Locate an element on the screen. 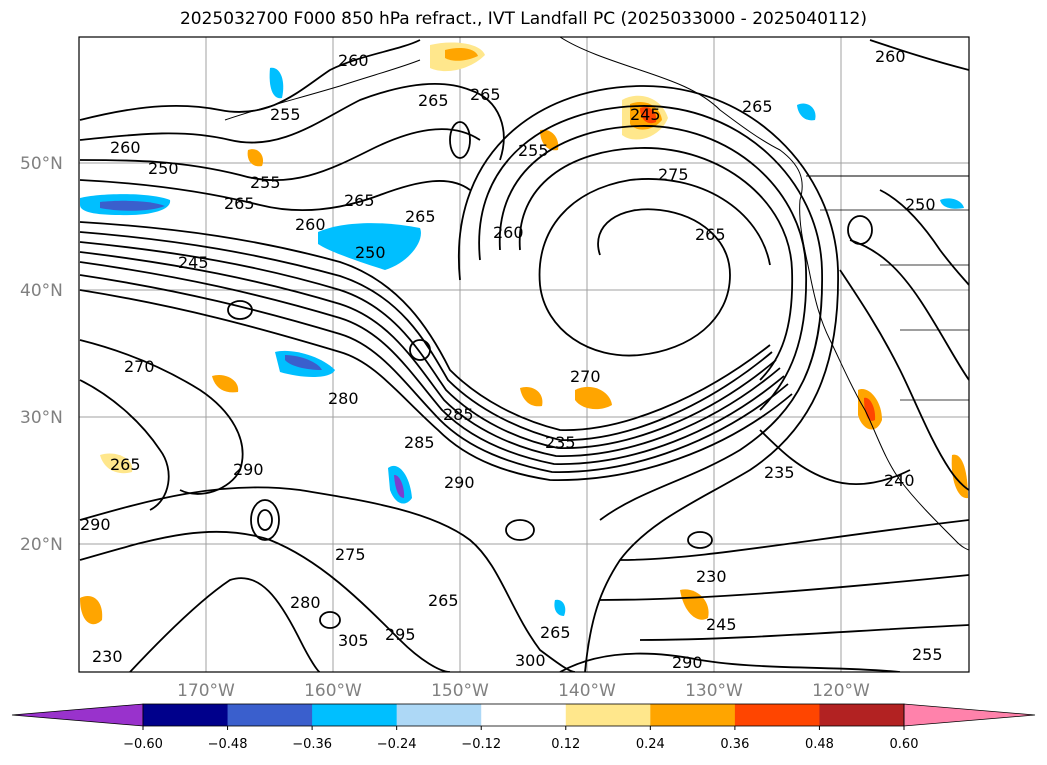  lon-label-160w: 160°W is located at coordinates (333, 691).